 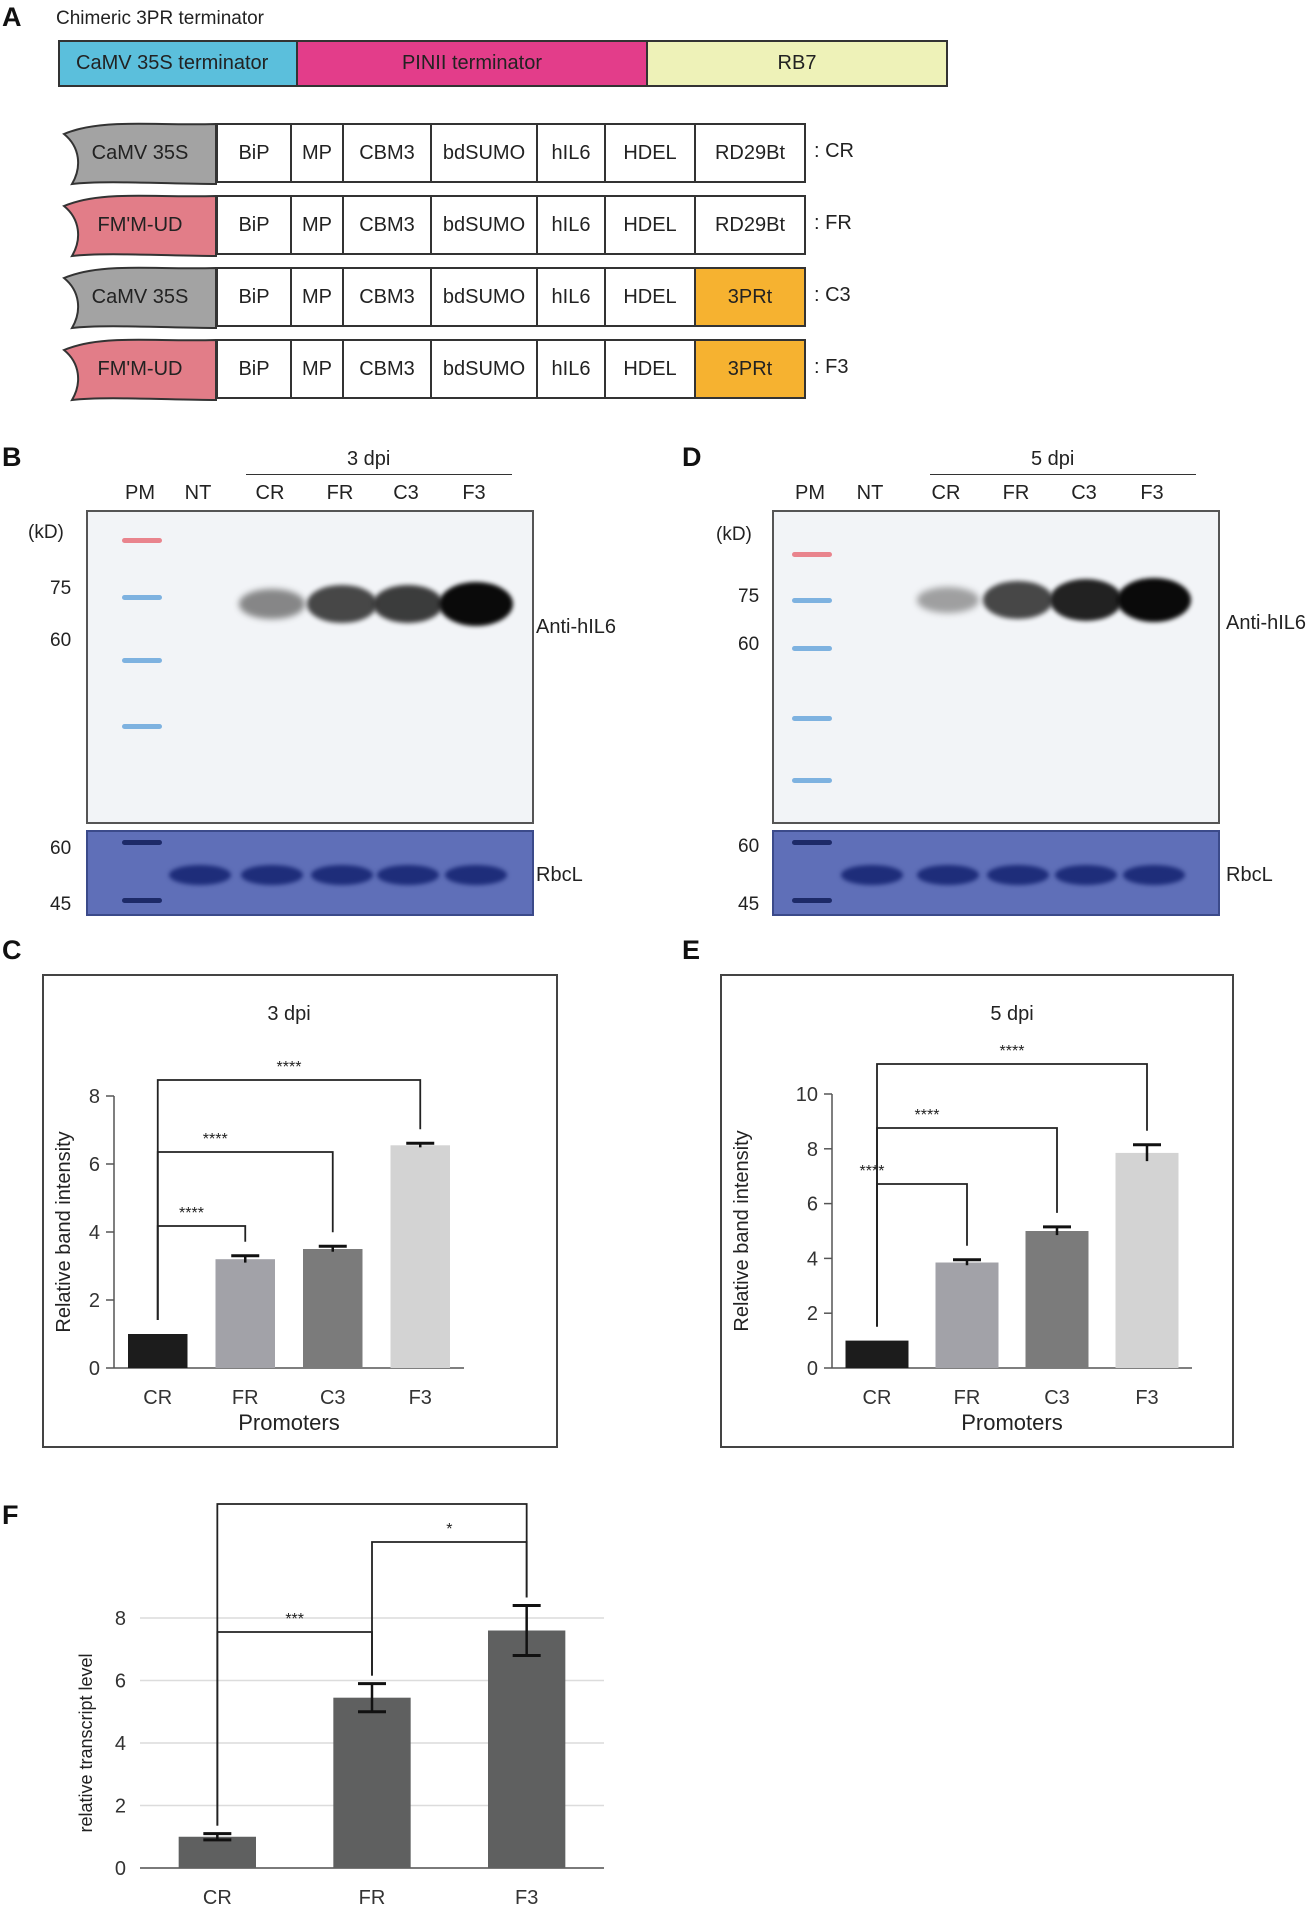 What do you see at coordinates (511, 153) in the screenshot?
I see `cassette-elements: BiP MP CBM3 bdSUMO hIL6 HDEL RD29Bt` at bounding box center [511, 153].